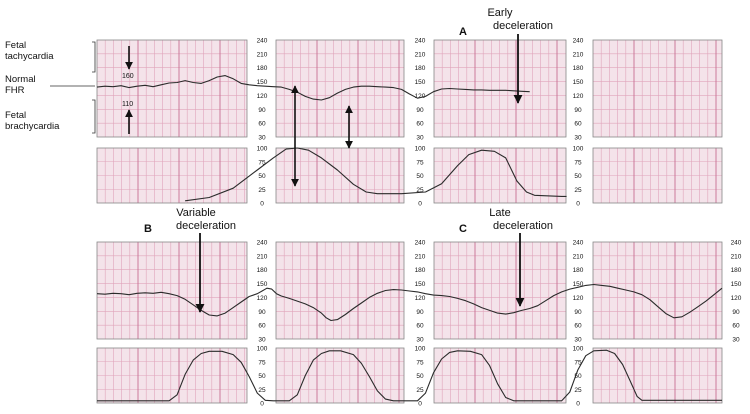  What do you see at coordinates (15, 115) in the screenshot?
I see `label-bradycardia-line1: Fetal` at bounding box center [15, 115].